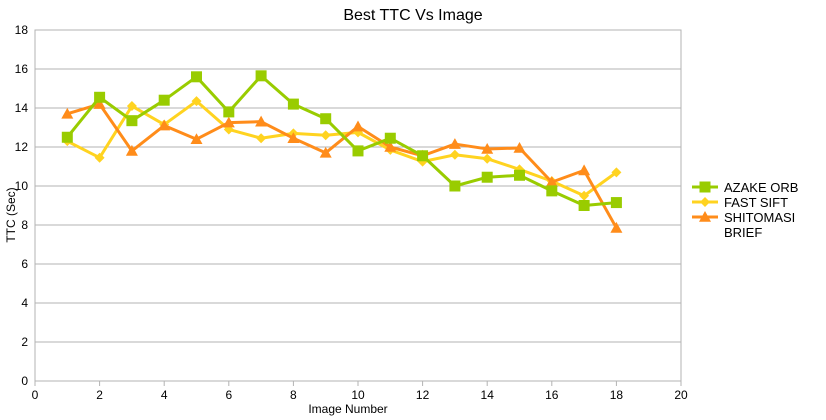 Image resolution: width=826 pixels, height=420 pixels. I want to click on chart-title: Best TTC Vs Image, so click(412, 15).